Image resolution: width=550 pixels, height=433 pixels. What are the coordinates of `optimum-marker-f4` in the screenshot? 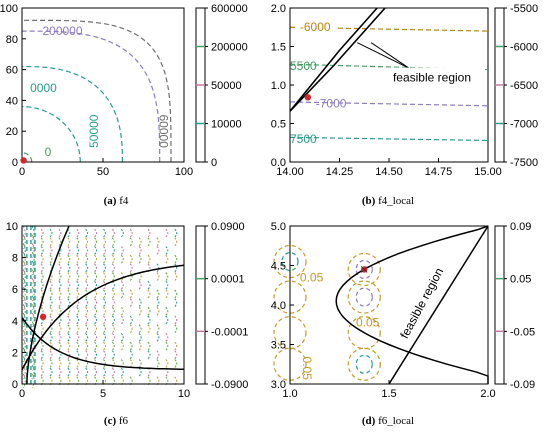 It's located at (23, 160).